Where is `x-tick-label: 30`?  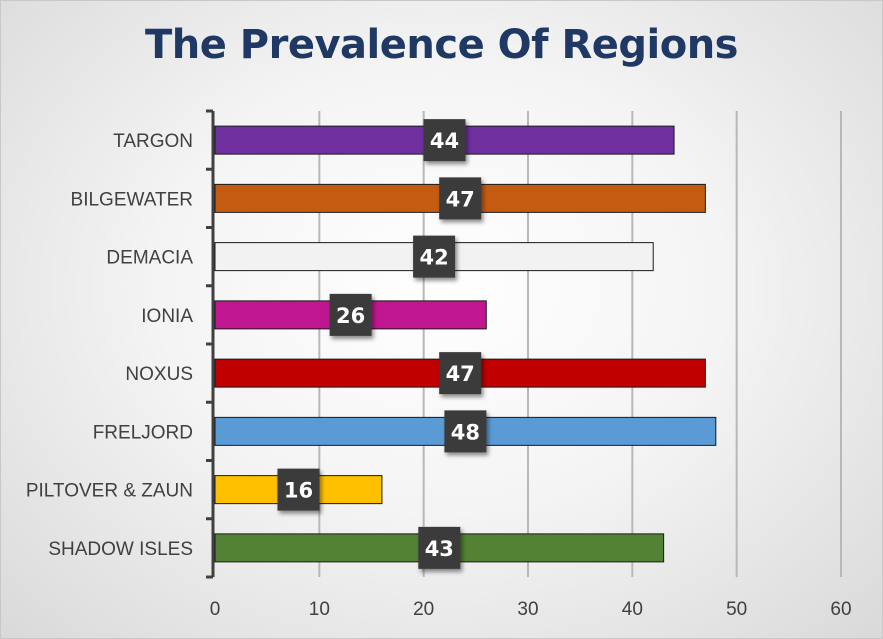
x-tick-label: 30 is located at coordinates (527, 609).